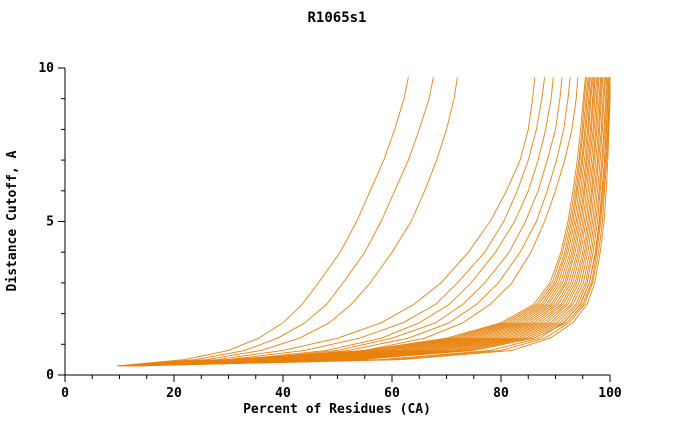 The height and width of the screenshot is (444, 680). I want to click on x-tick-label: 0, so click(65, 393).